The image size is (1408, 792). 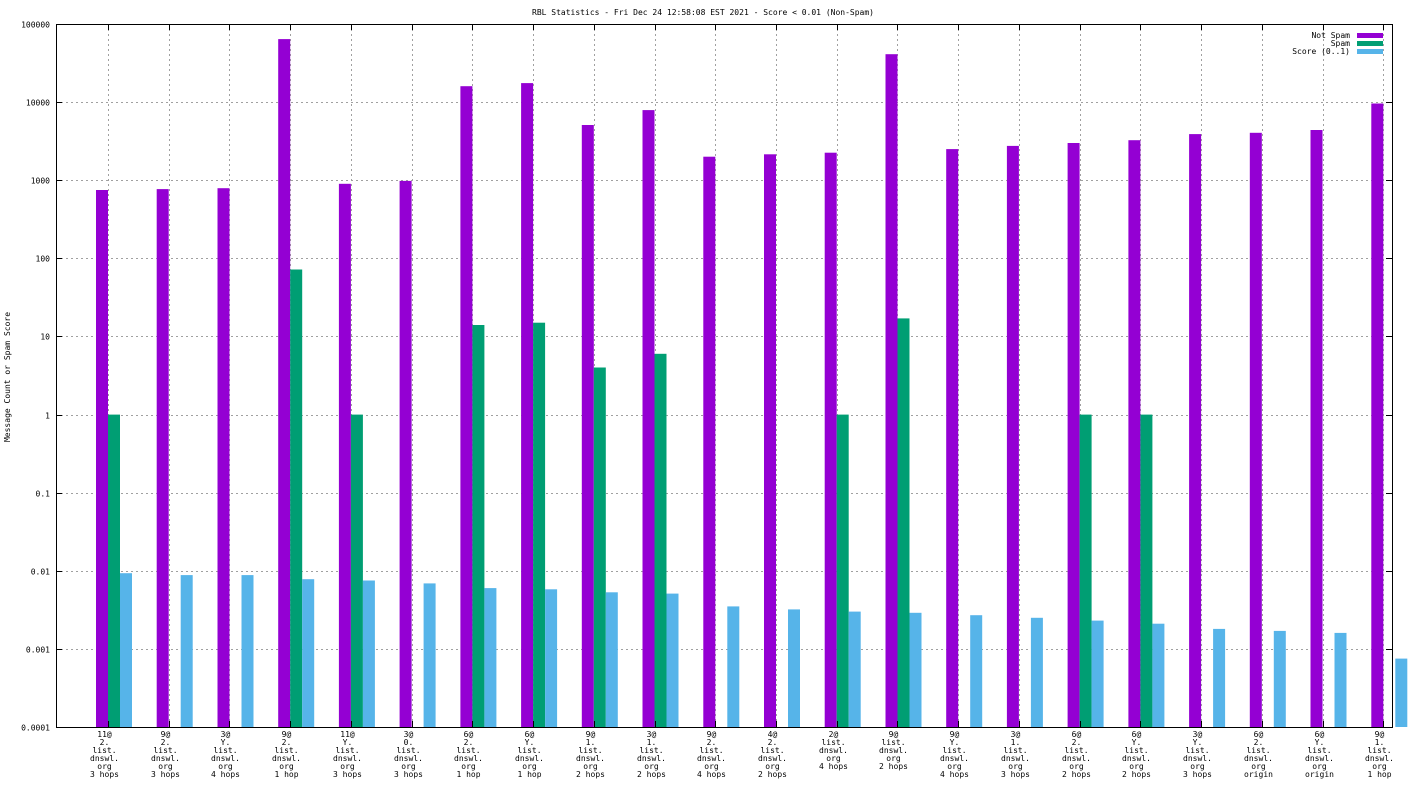 What do you see at coordinates (1379, 754) in the screenshot?
I see `x-tick-label: 9@ 1. list. dnswl. org 1 hop` at bounding box center [1379, 754].